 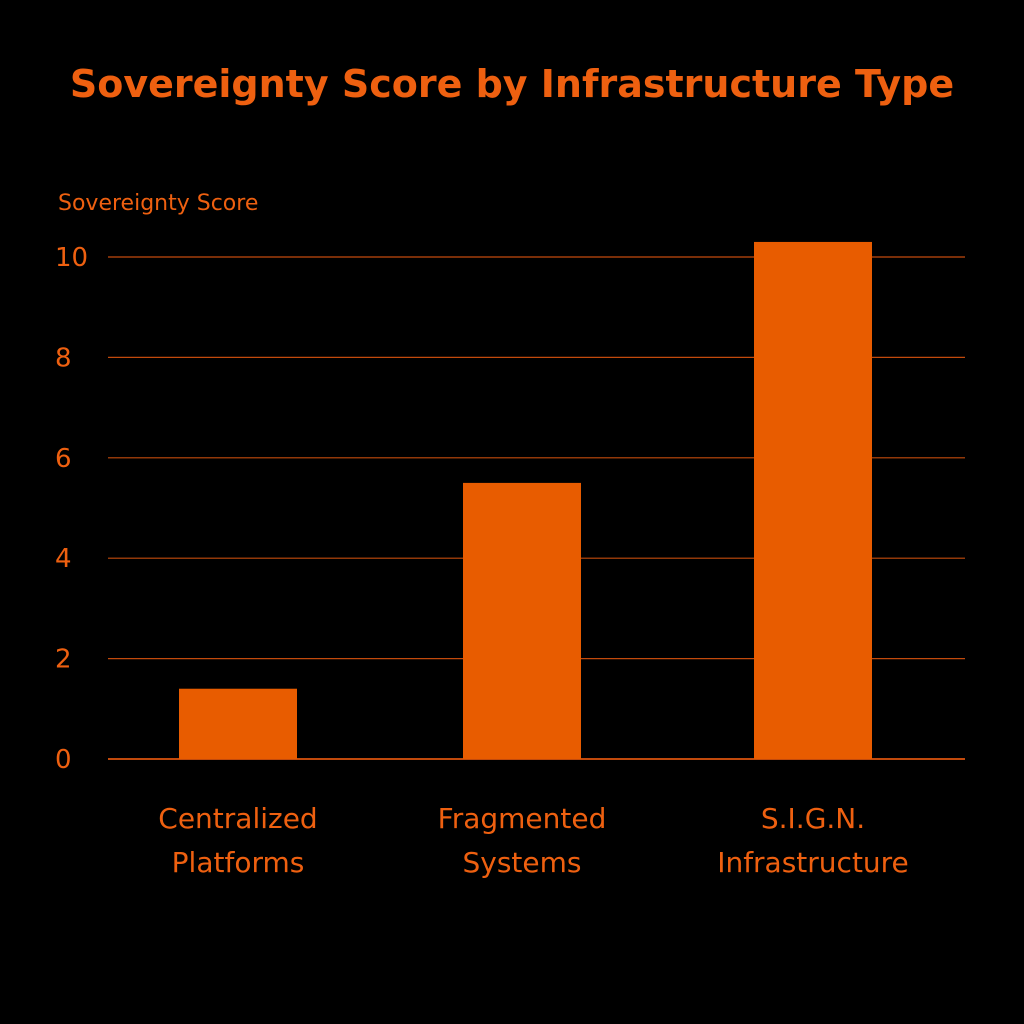 I want to click on x-tick-label-line: S.I.G.N., so click(x=813, y=818).